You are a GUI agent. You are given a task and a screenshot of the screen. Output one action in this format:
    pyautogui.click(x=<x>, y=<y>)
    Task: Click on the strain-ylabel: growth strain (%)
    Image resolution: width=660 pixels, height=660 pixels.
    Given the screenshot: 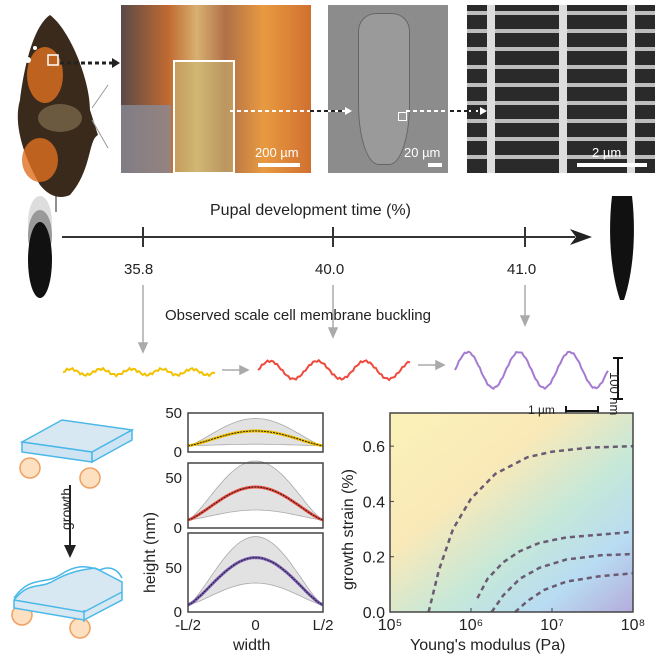 What is the action you would take?
    pyautogui.click(x=348, y=529)
    